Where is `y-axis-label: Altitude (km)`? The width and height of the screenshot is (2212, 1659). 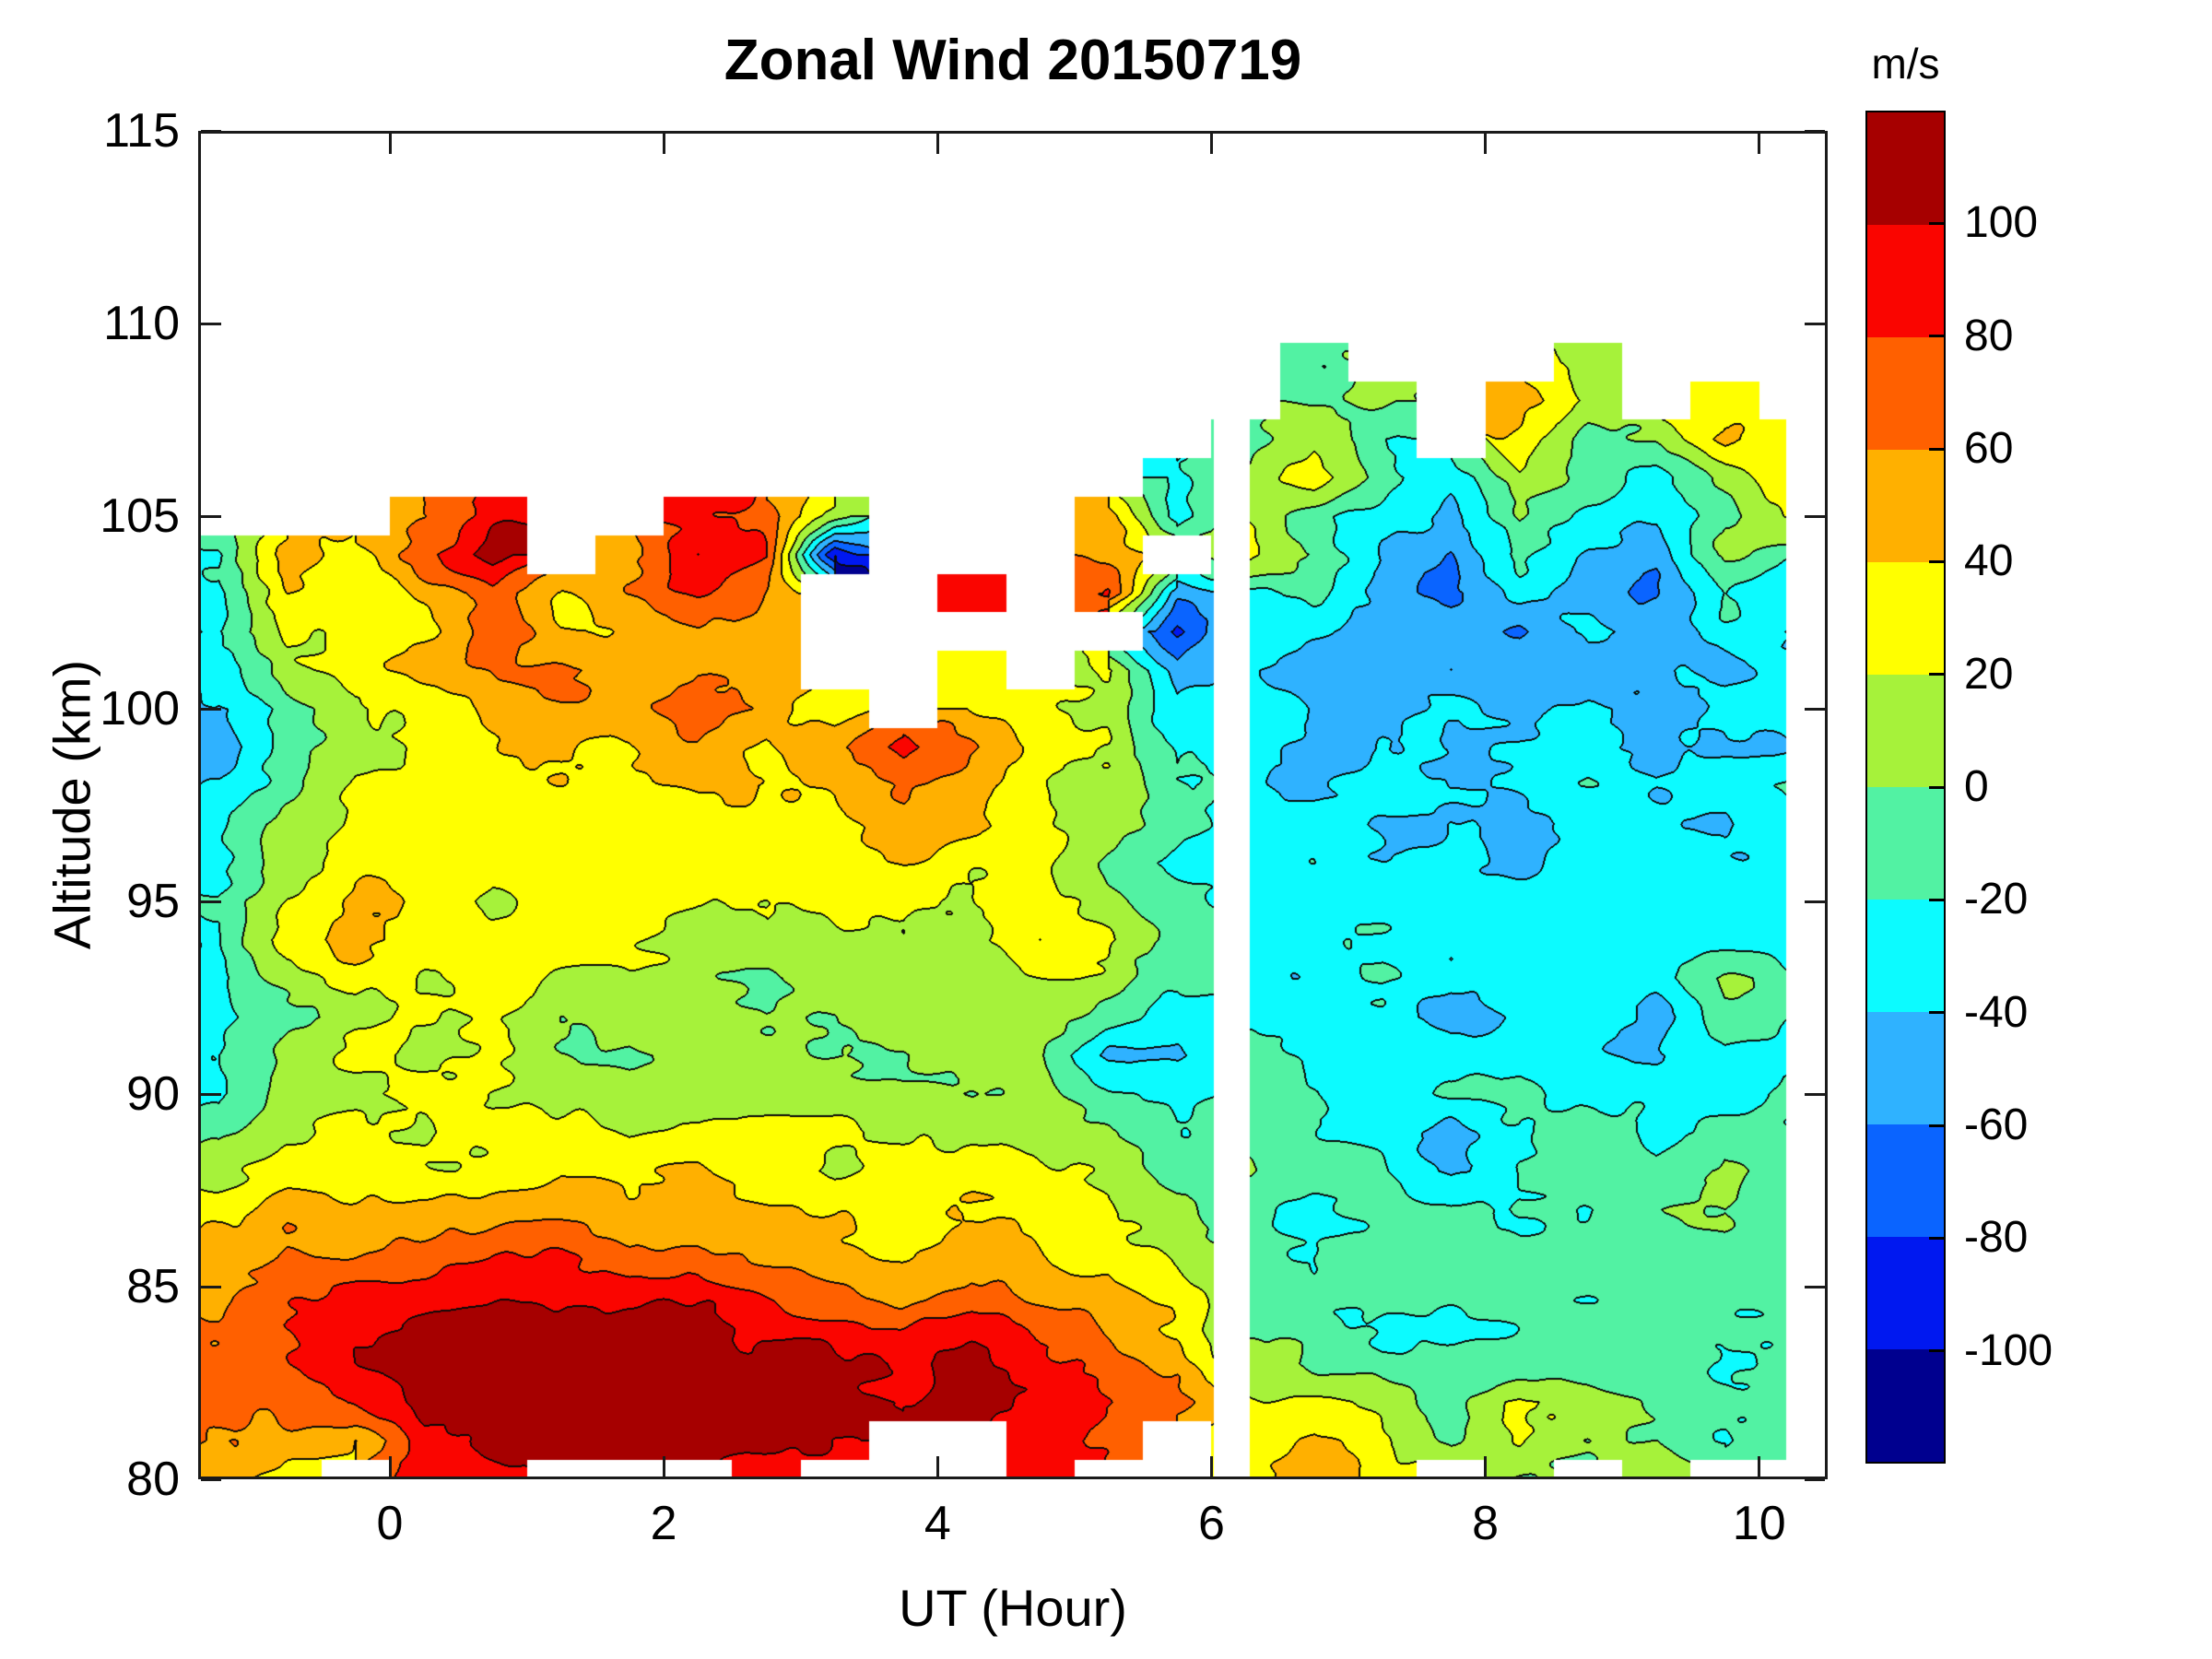
y-axis-label: Altitude (km) is located at coordinates (71, 804).